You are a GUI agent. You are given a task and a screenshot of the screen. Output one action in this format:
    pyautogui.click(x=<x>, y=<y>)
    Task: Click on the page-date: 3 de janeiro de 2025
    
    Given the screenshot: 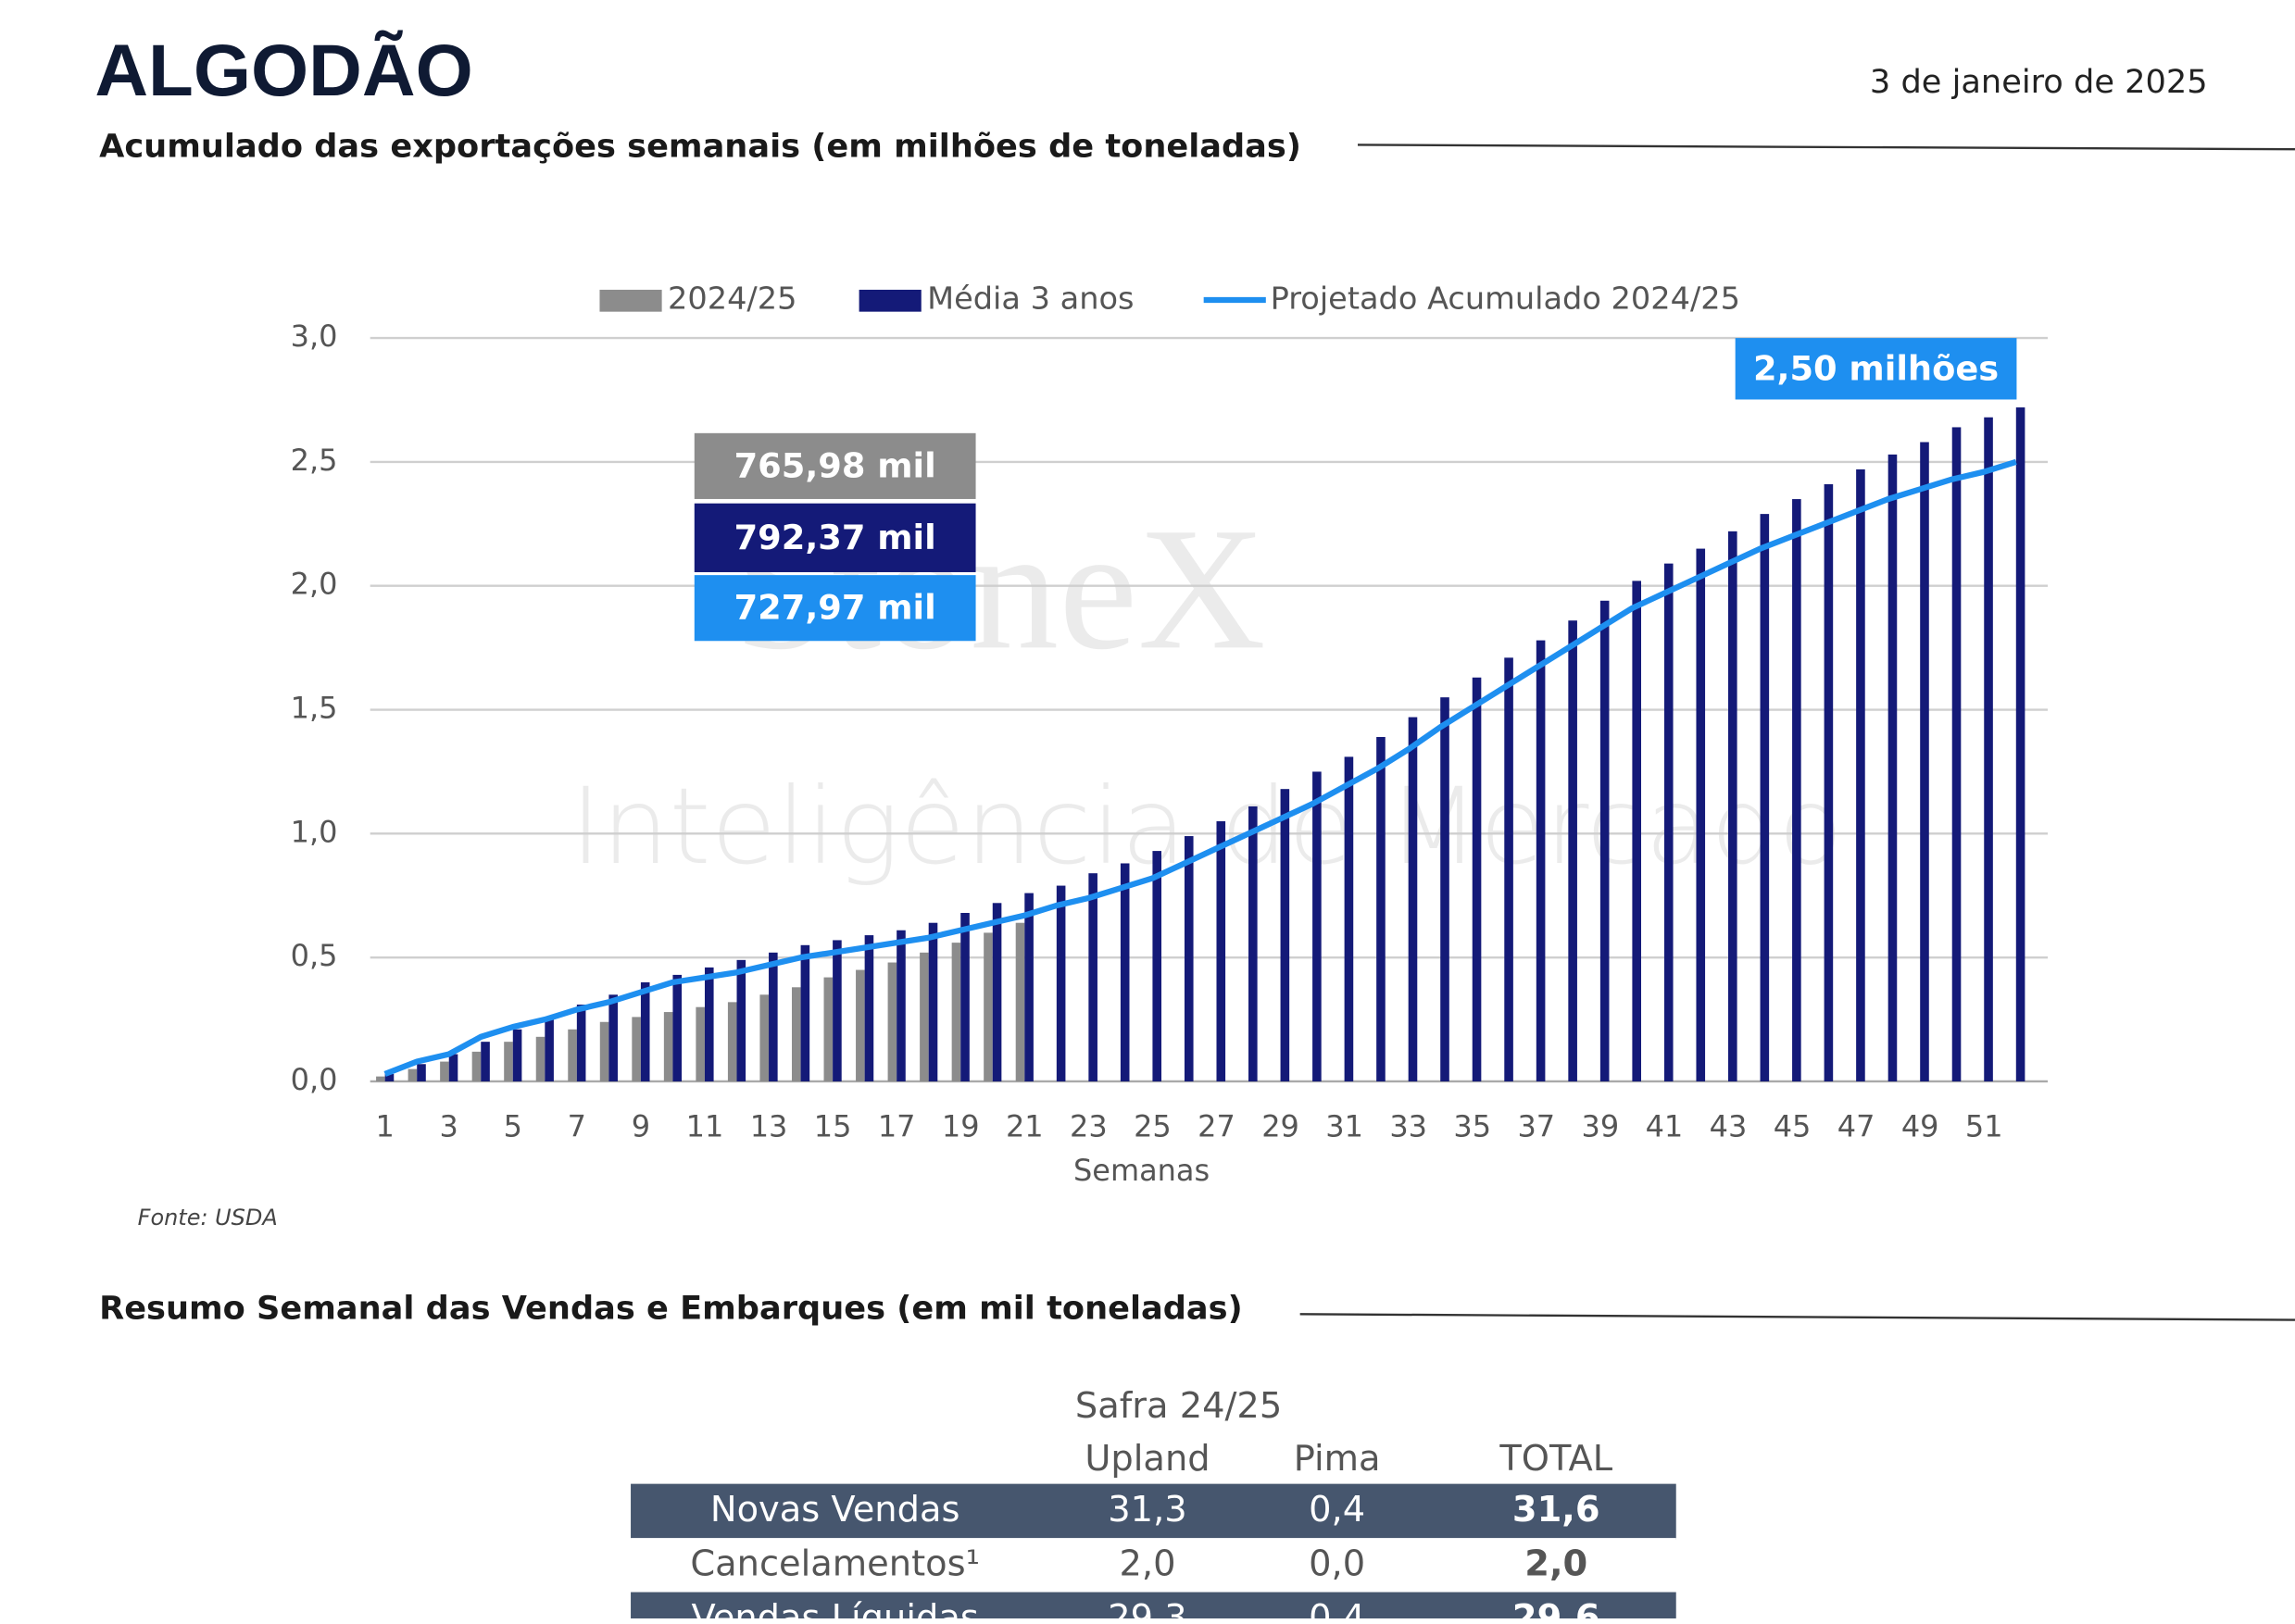 What is the action you would take?
    pyautogui.click(x=2039, y=82)
    